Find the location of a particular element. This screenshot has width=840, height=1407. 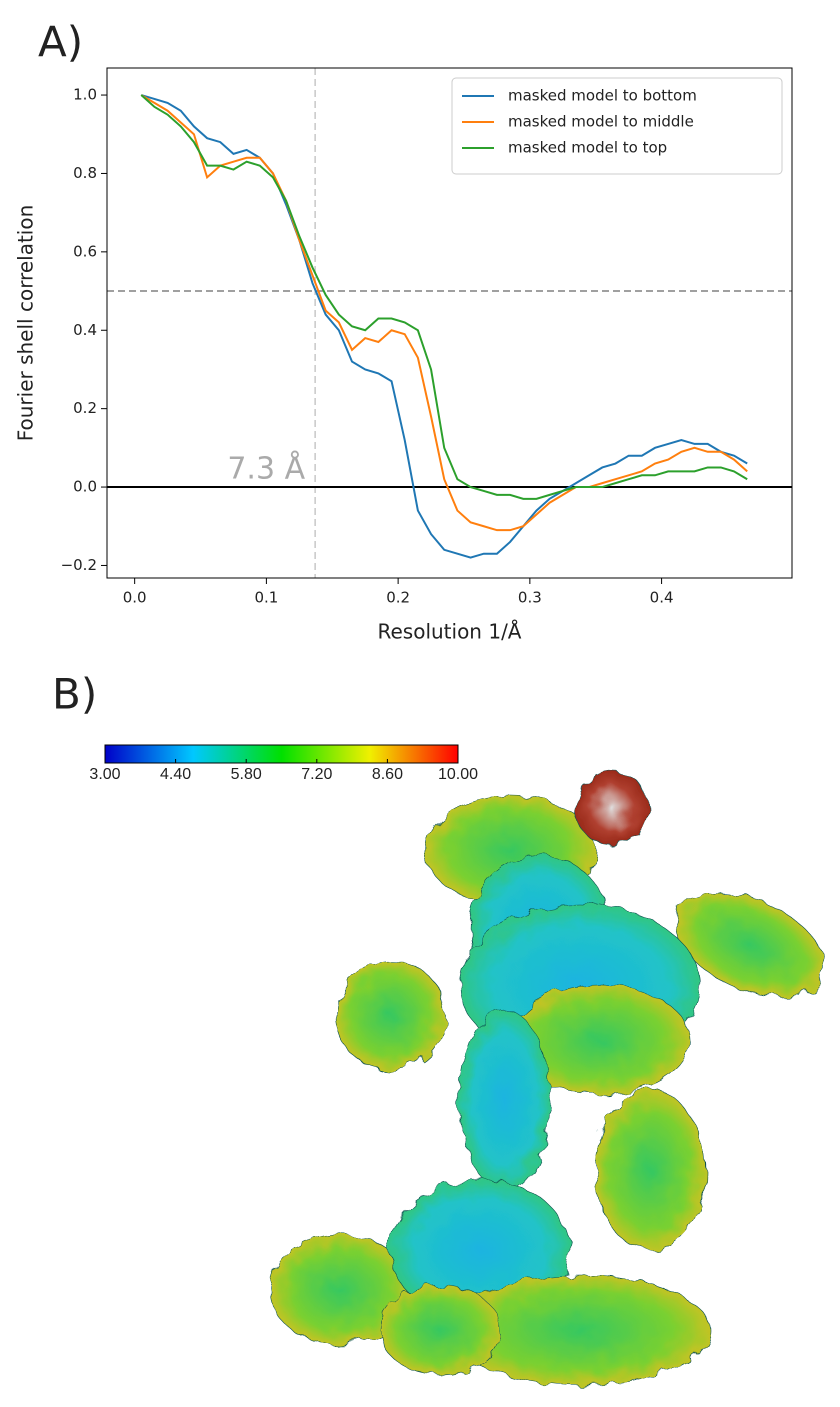

x-tick-label: 0.3 is located at coordinates (530, 598).